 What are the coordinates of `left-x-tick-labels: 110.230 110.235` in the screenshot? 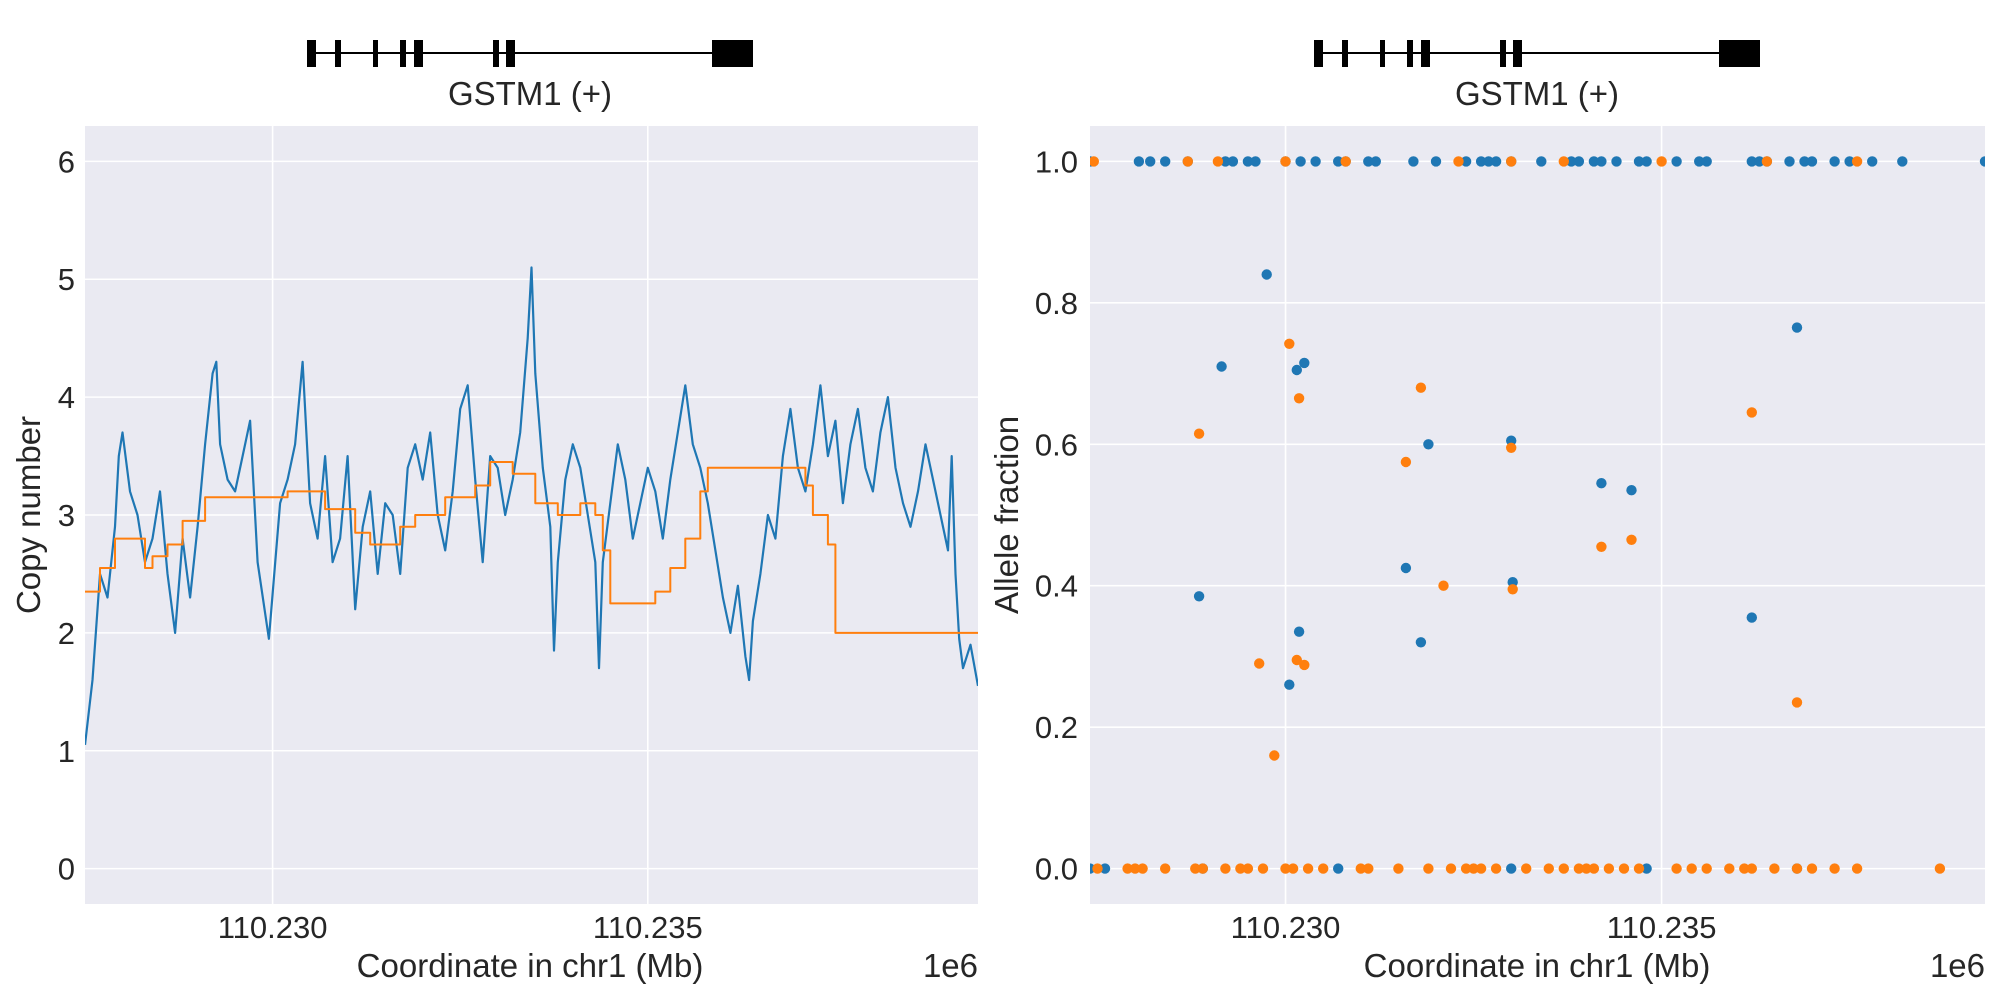 It's located at (460, 927).